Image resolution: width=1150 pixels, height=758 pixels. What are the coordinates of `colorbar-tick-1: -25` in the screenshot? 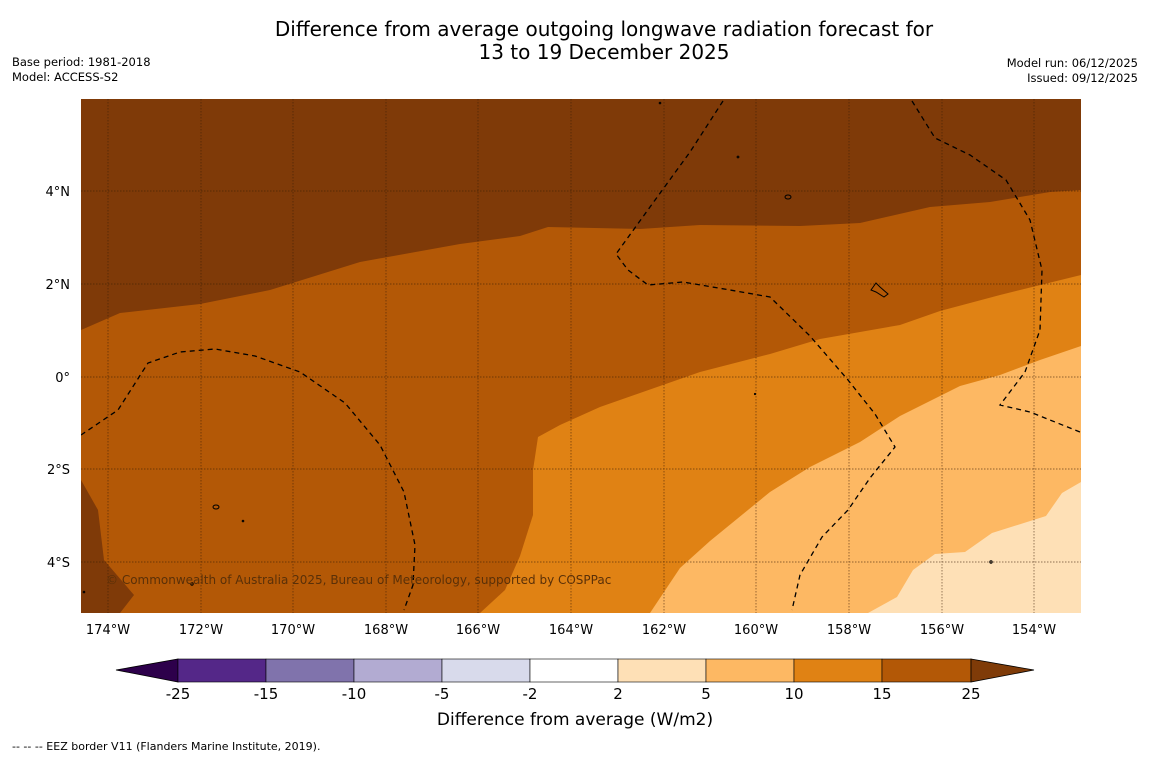 It's located at (178, 694).